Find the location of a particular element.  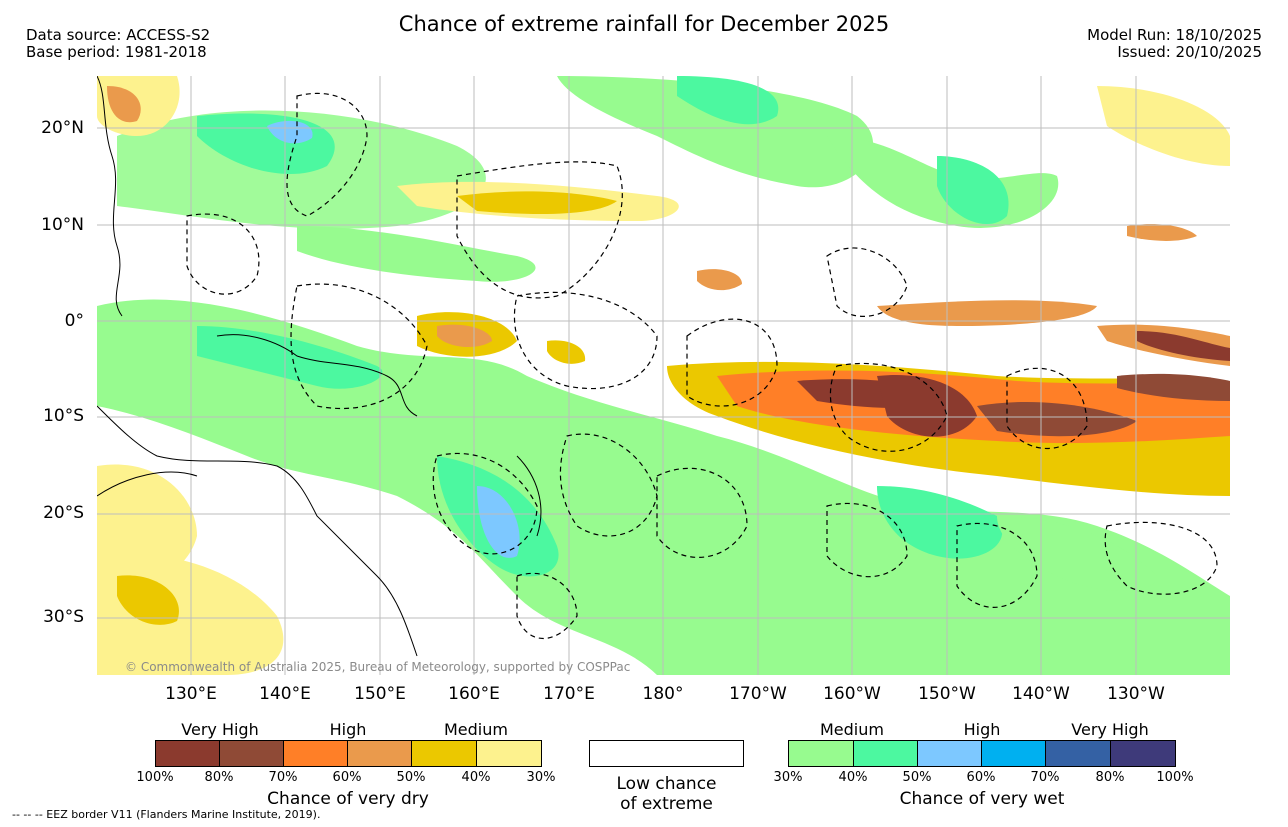

dry-legend-tick-80: 80% is located at coordinates (219, 777).